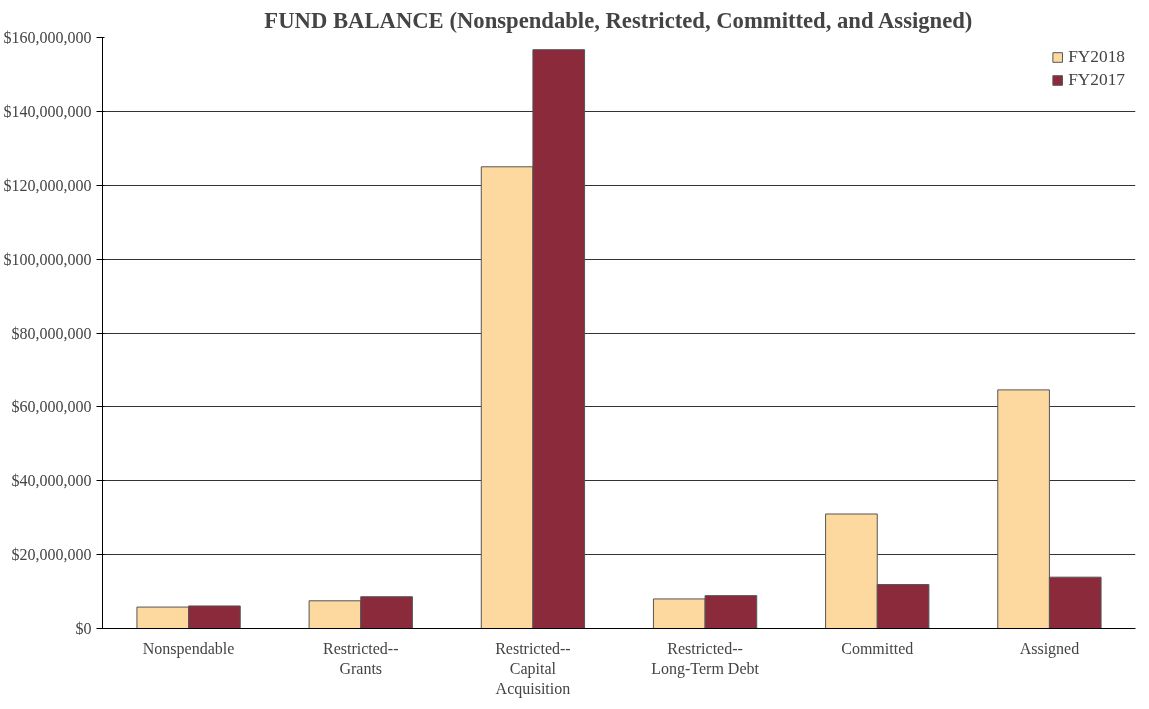 This screenshot has height=709, width=1149. Describe the element at coordinates (618, 20) in the screenshot. I see `chart-title: FUND BALANCE (Nonspendable, Restricted, Committed, and Assigned)` at that location.